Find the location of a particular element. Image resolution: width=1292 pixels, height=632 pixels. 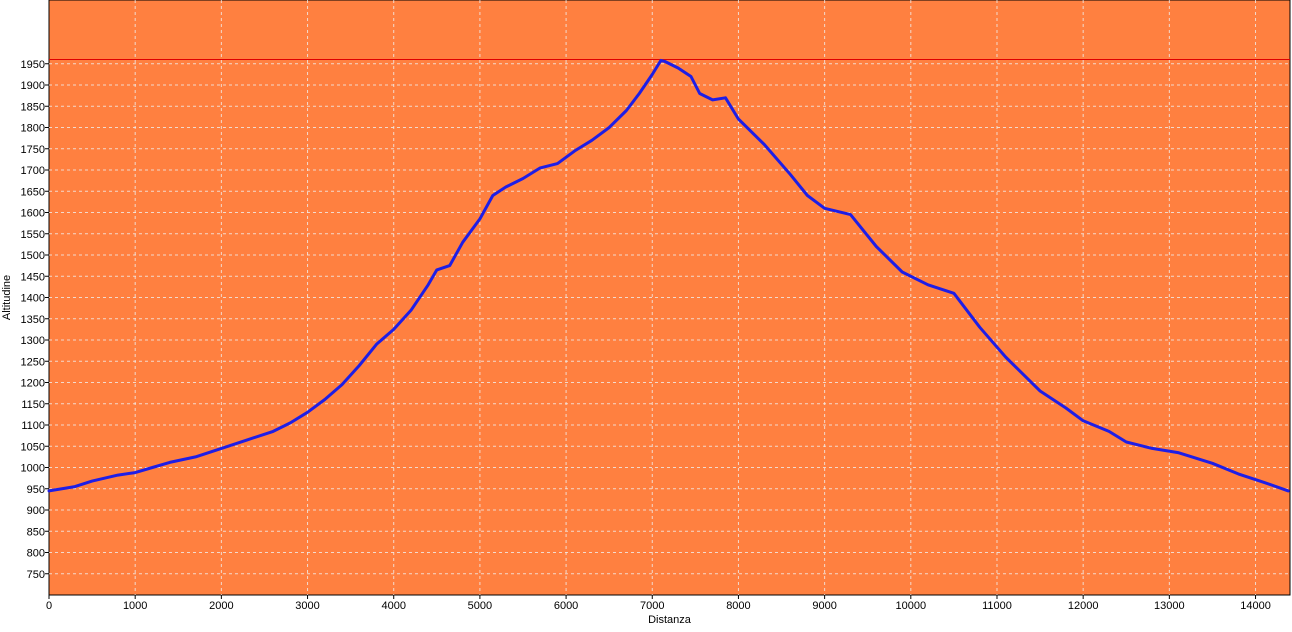

y-tick-label: 1550 is located at coordinates (33, 235).